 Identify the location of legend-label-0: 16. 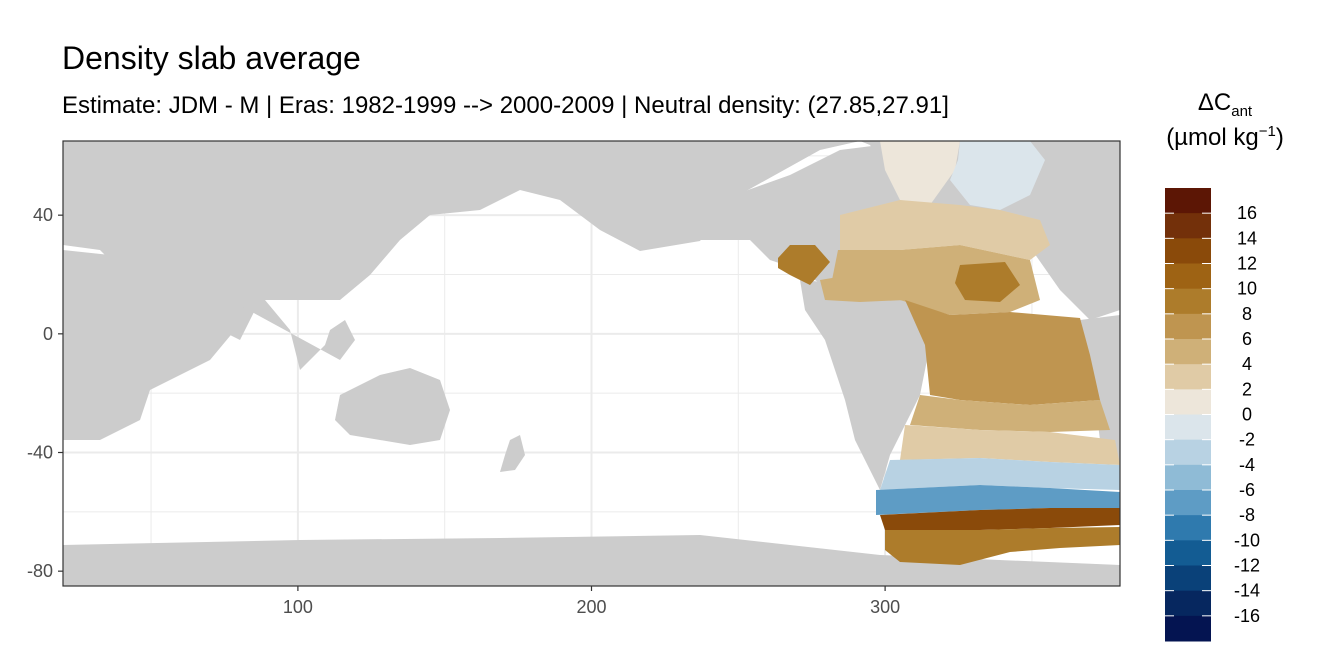
(1247, 213).